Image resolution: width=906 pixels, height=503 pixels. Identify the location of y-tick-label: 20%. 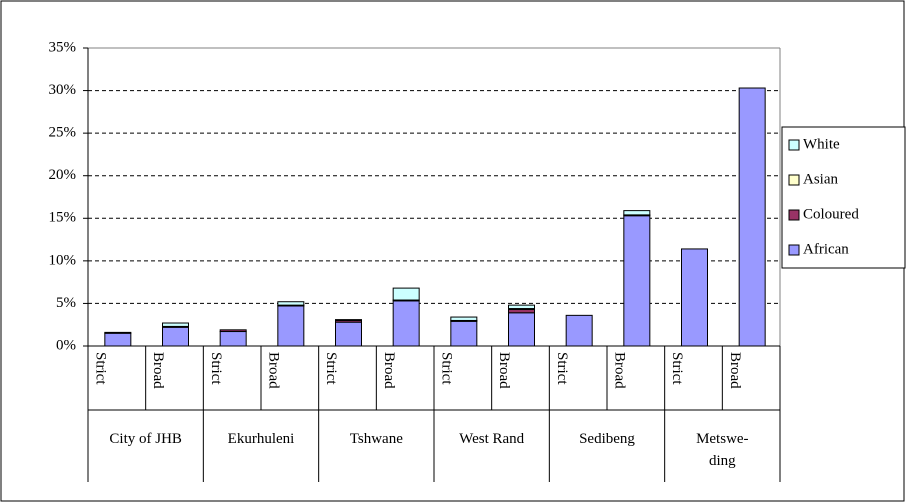
(63, 175).